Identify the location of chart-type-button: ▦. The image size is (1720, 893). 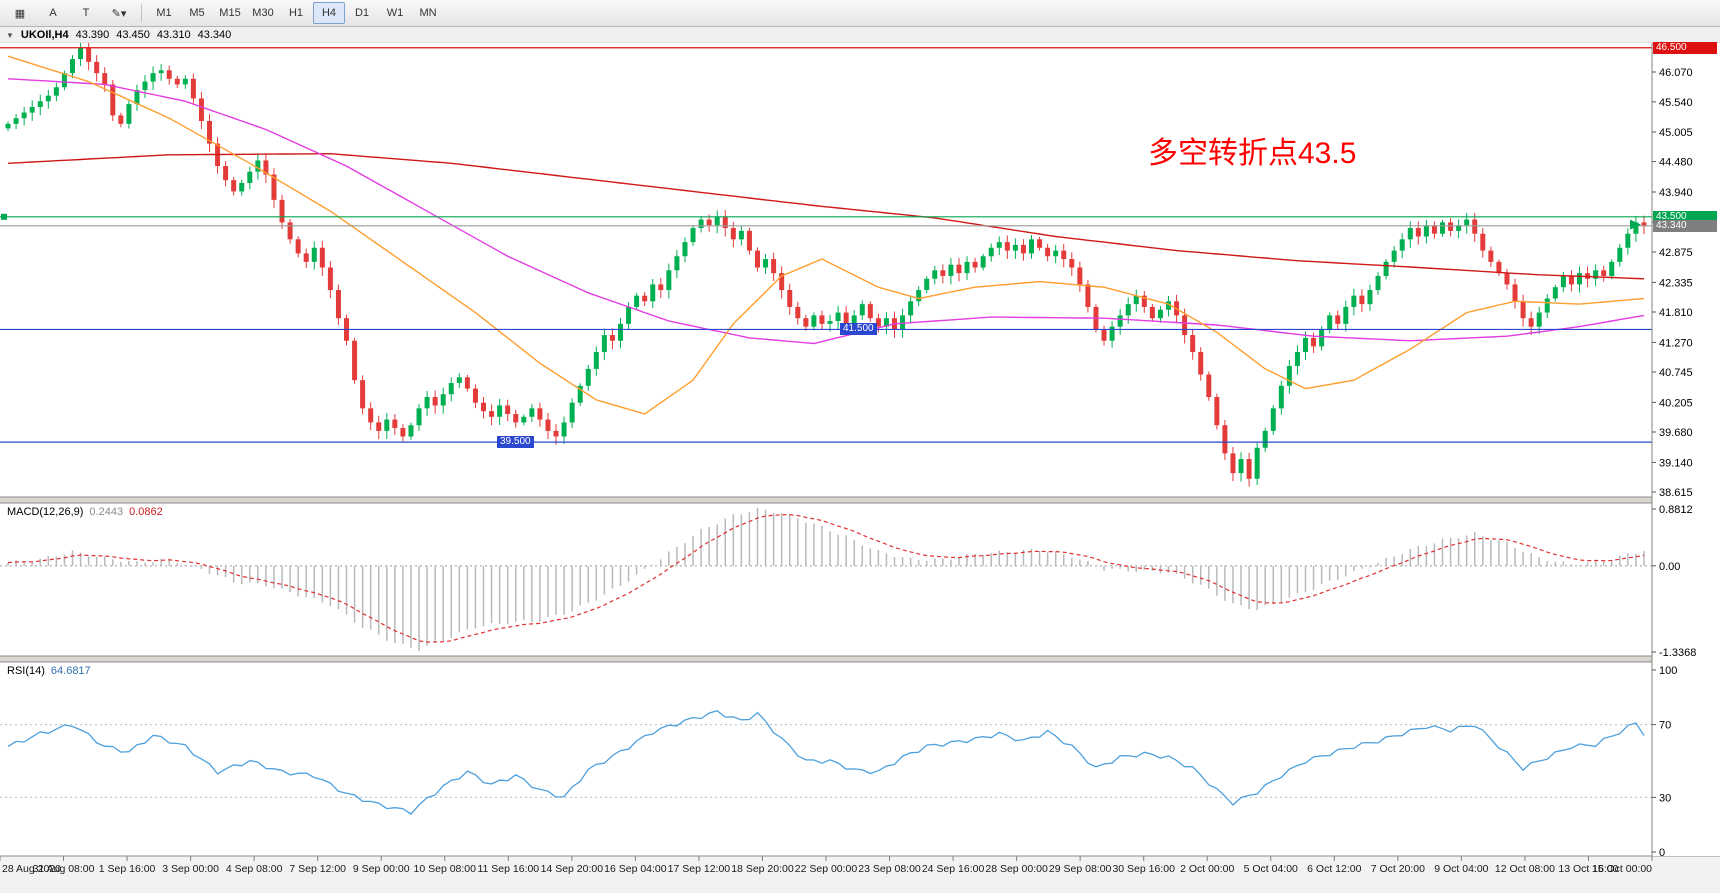
(20, 13).